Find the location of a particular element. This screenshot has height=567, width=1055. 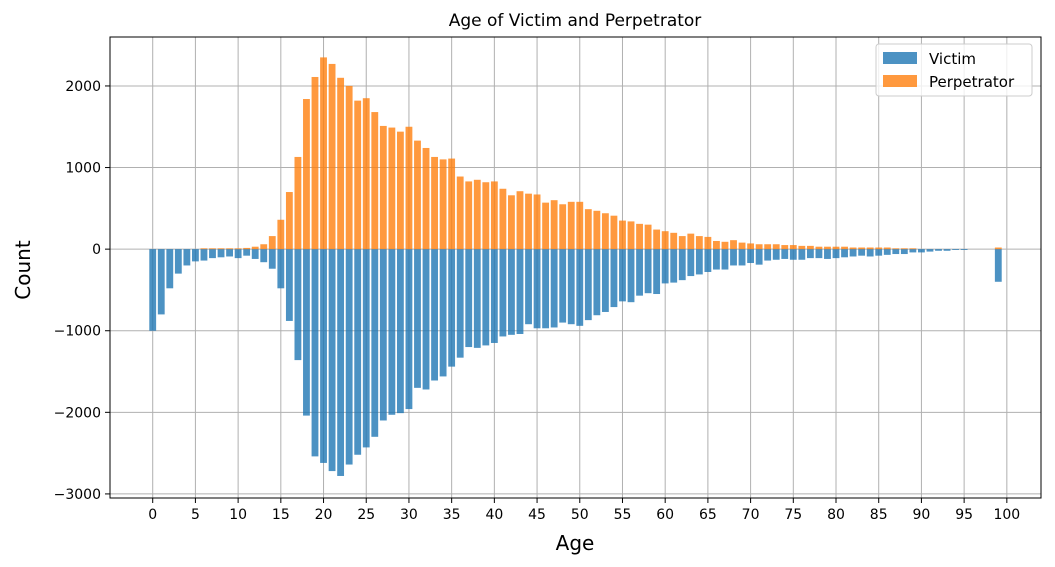

x-axis-title: Age is located at coordinates (575, 543).